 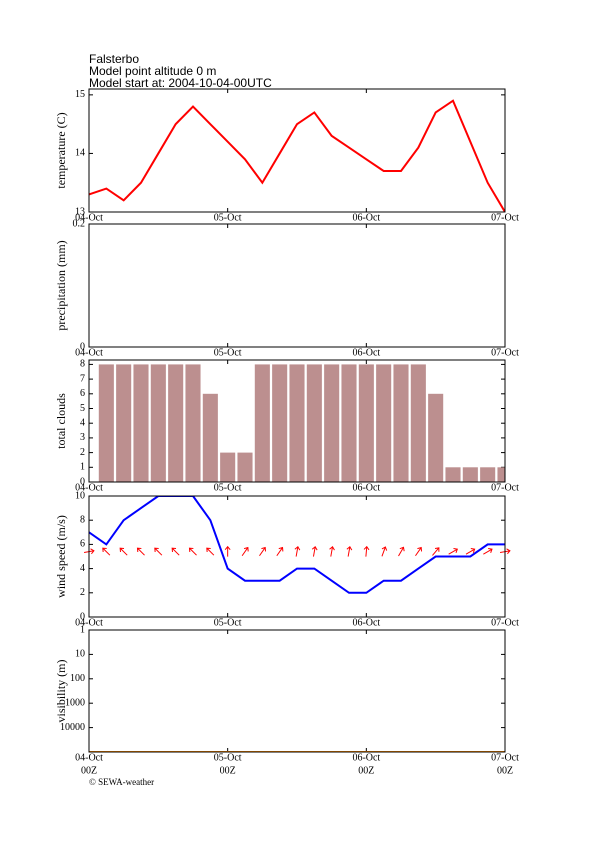 I want to click on footer: © SEWA-weather, so click(x=121, y=782).